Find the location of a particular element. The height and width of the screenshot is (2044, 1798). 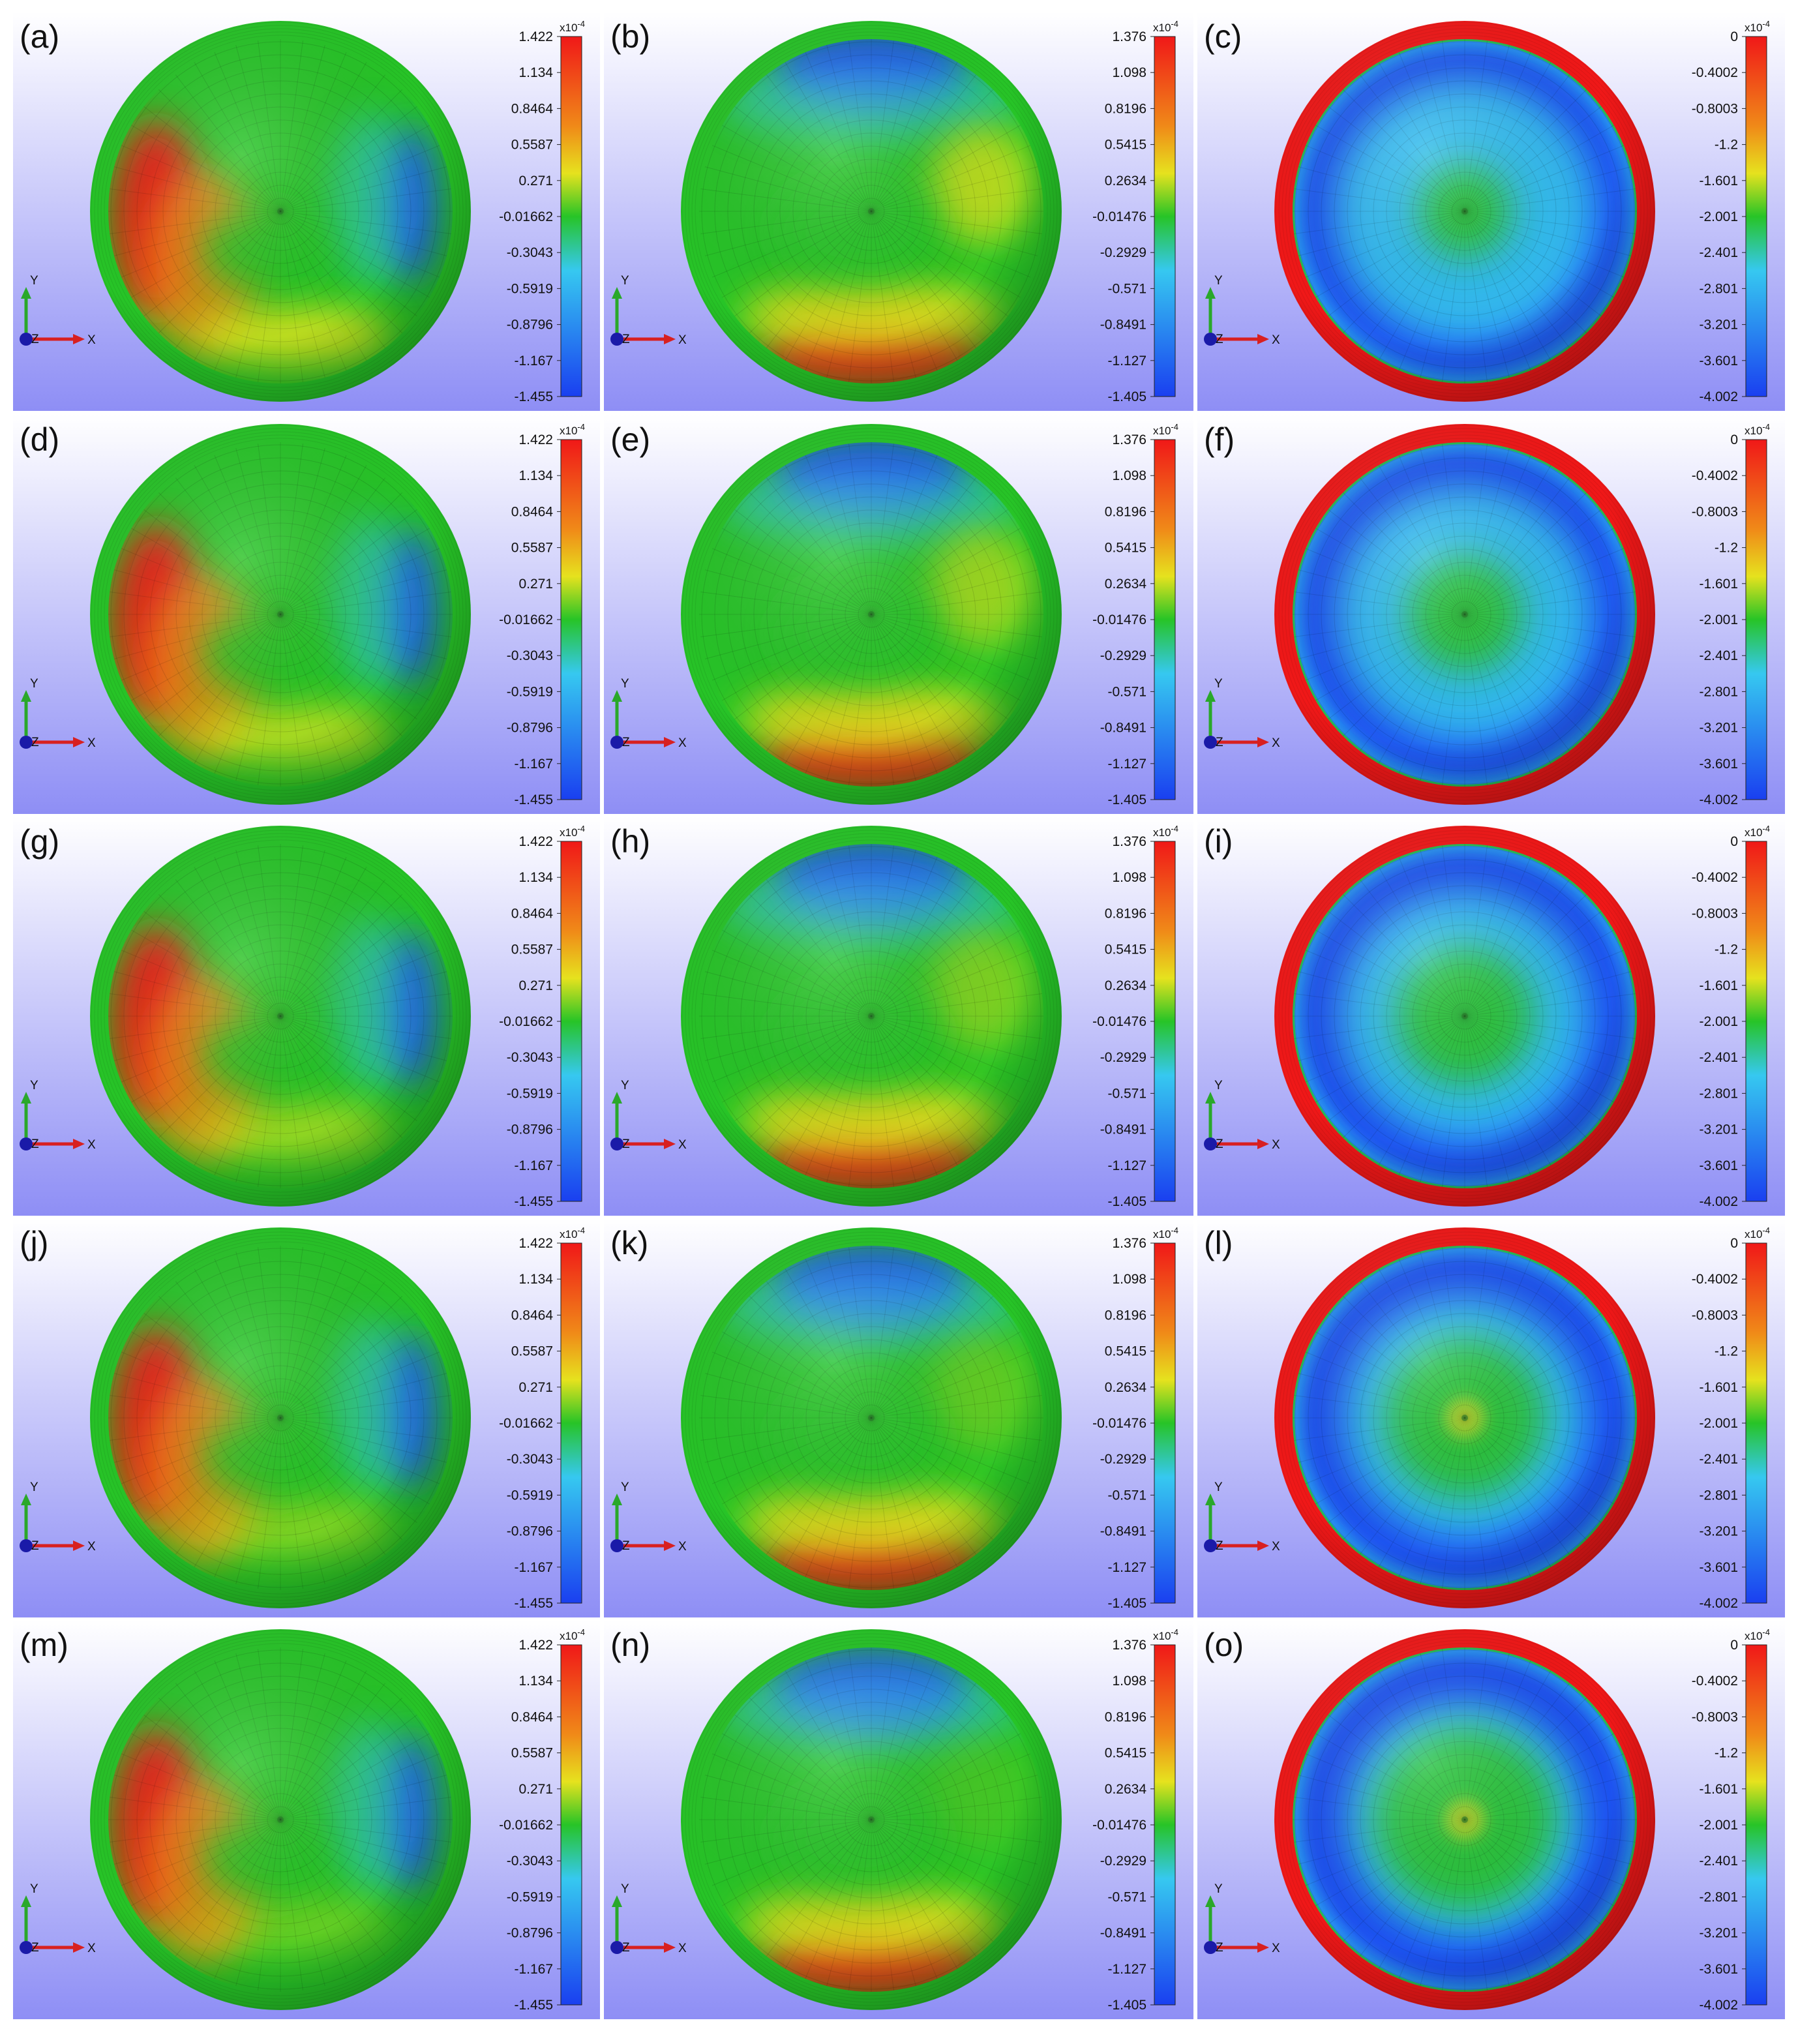

colorbar-tick-label: -3.201 is located at coordinates (1718, 325).